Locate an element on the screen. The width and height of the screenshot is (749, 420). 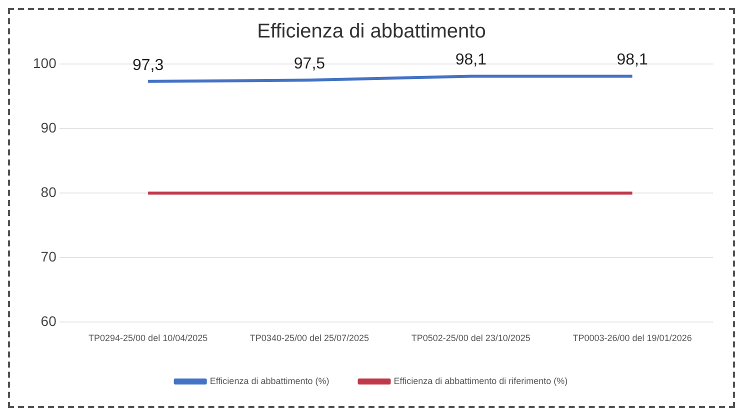
data-label: 97,3 is located at coordinates (148, 65).